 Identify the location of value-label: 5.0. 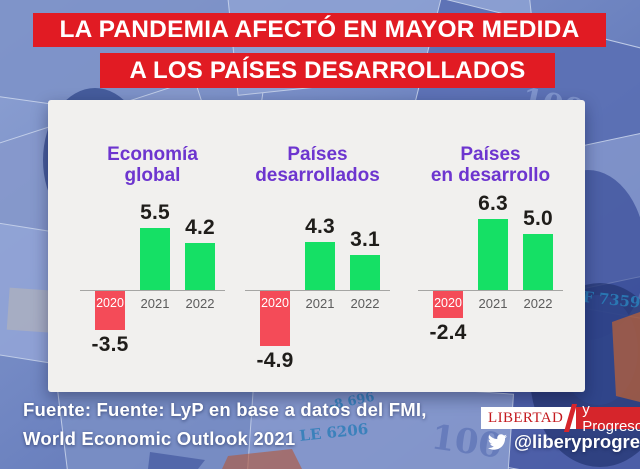
(538, 218).